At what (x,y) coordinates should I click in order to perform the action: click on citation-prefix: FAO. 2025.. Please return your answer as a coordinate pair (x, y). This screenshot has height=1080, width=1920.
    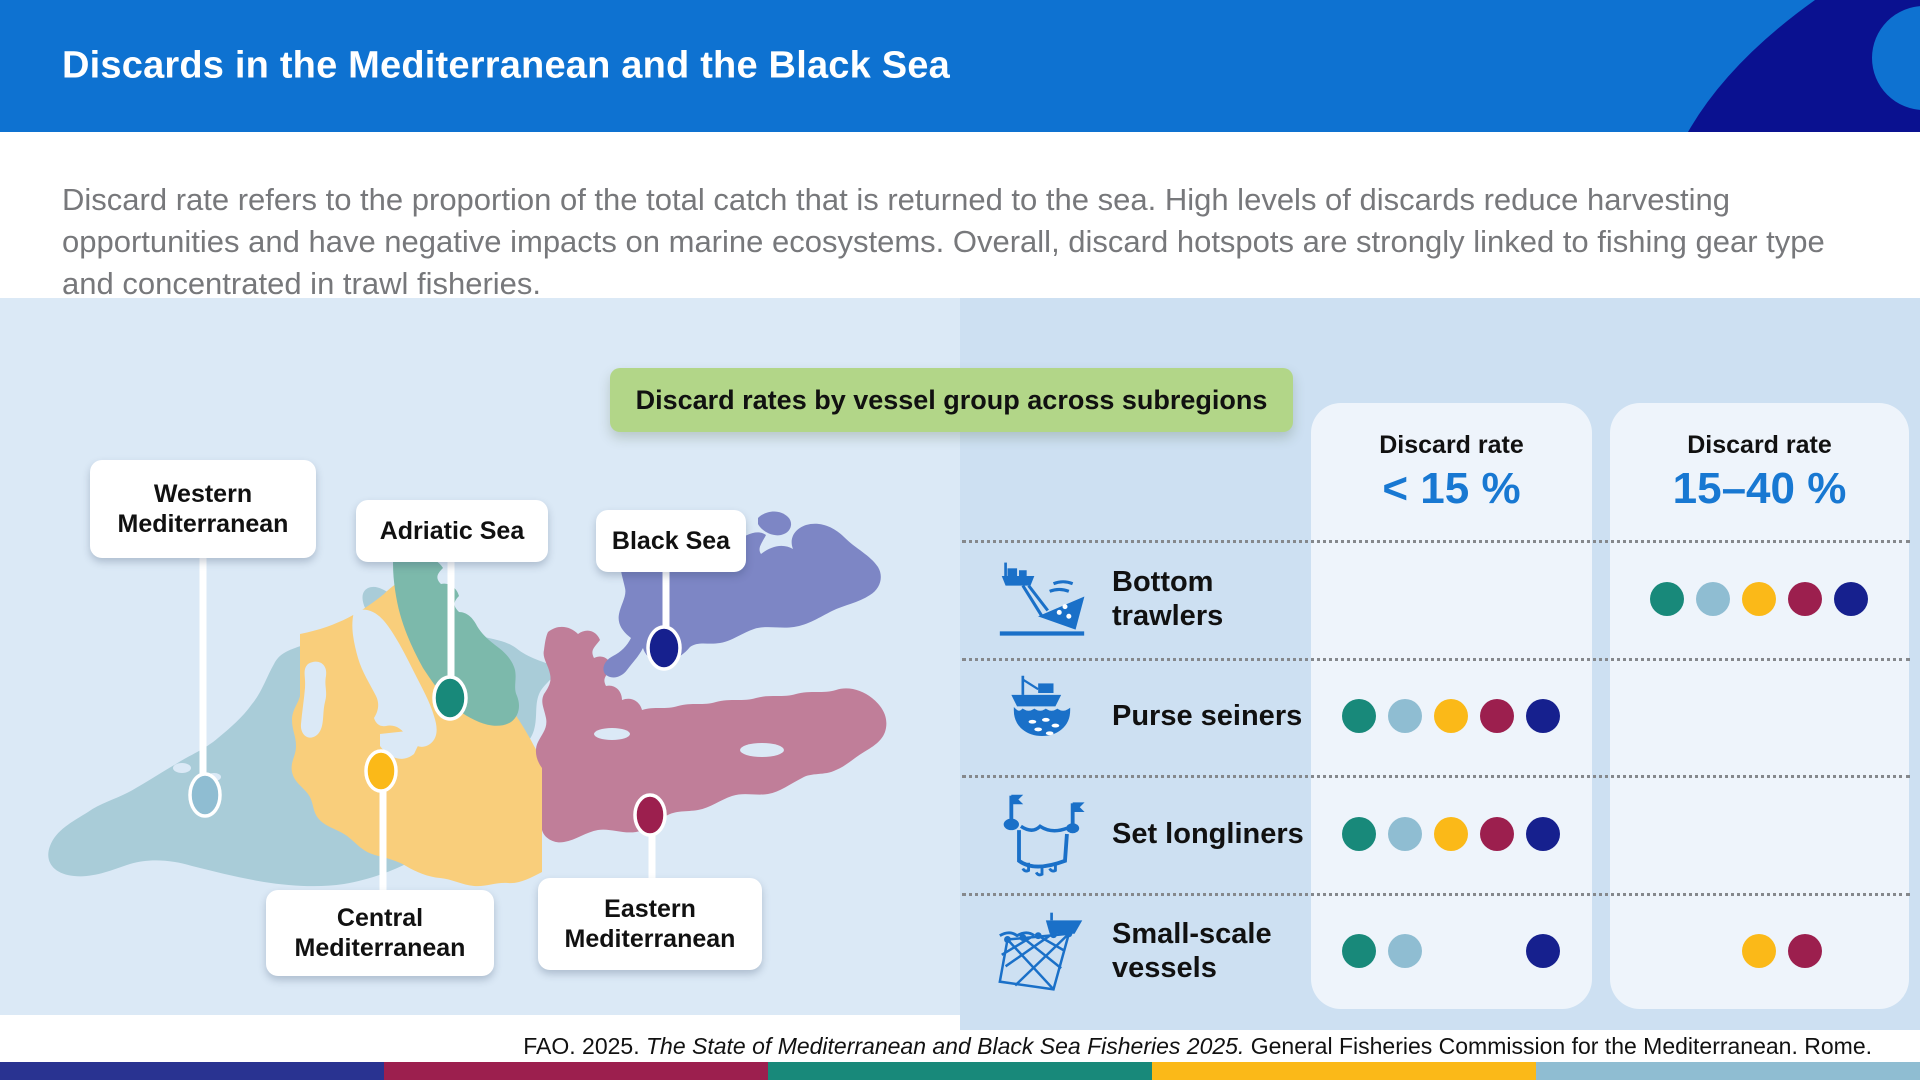
    Looking at the image, I should click on (584, 1045).